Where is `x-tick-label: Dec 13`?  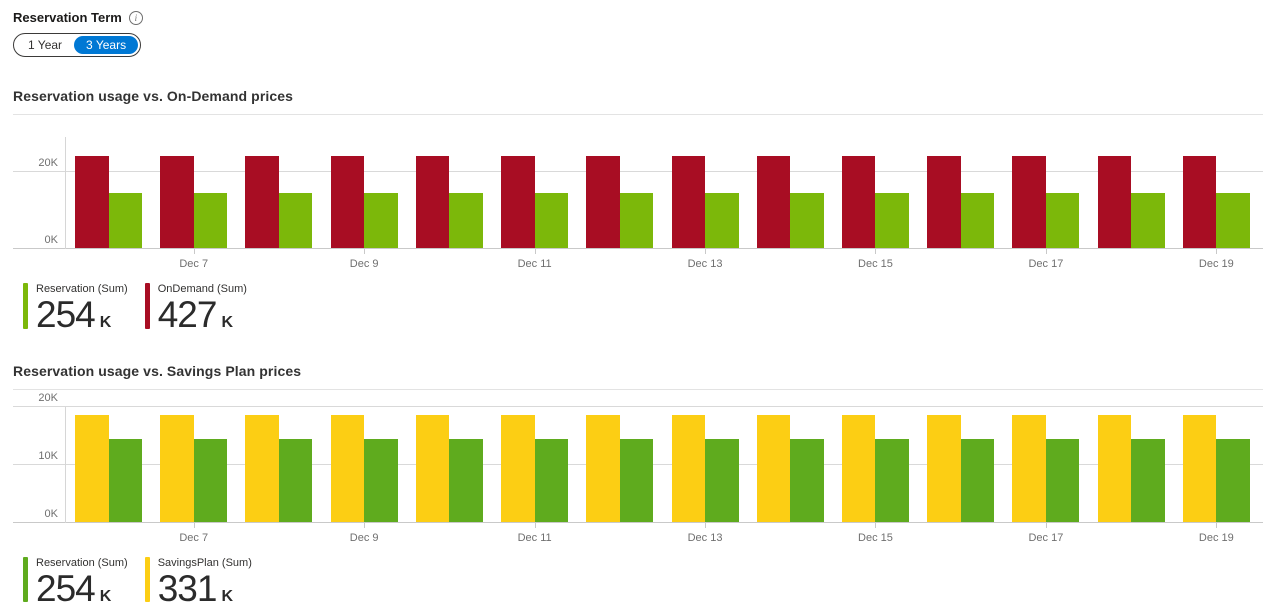
x-tick-label: Dec 13 is located at coordinates (705, 264).